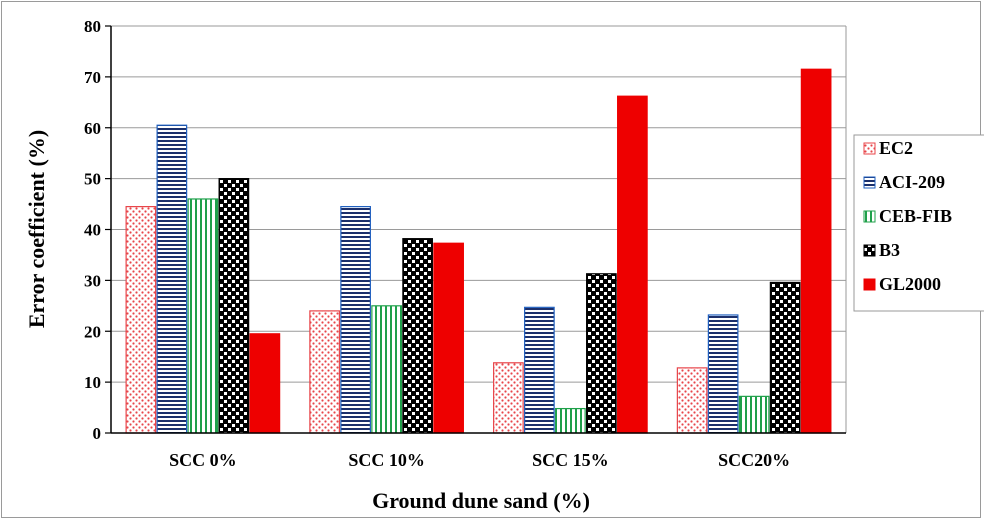 This screenshot has width=984, height=521. I want to click on legend-box, so click(918, 223).